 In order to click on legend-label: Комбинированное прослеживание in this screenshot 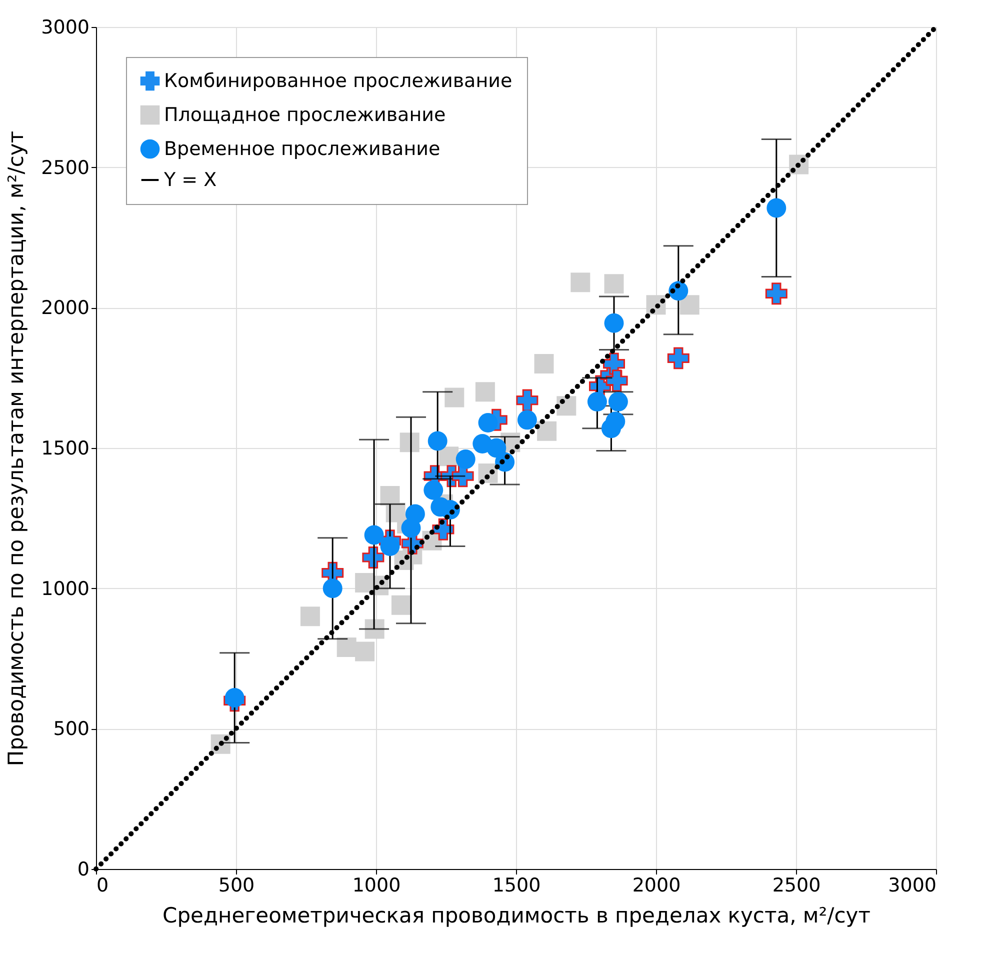, I will do `click(338, 81)`.